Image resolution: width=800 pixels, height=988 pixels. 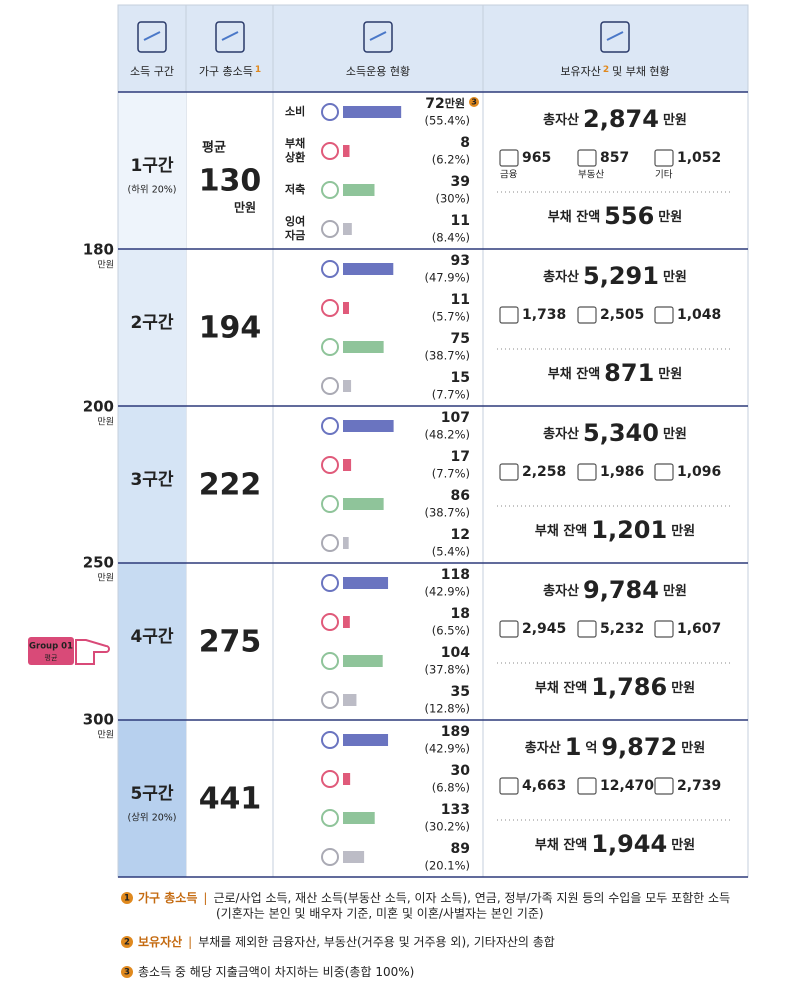 I want to click on share-label: (7.7%), so click(x=451, y=474).